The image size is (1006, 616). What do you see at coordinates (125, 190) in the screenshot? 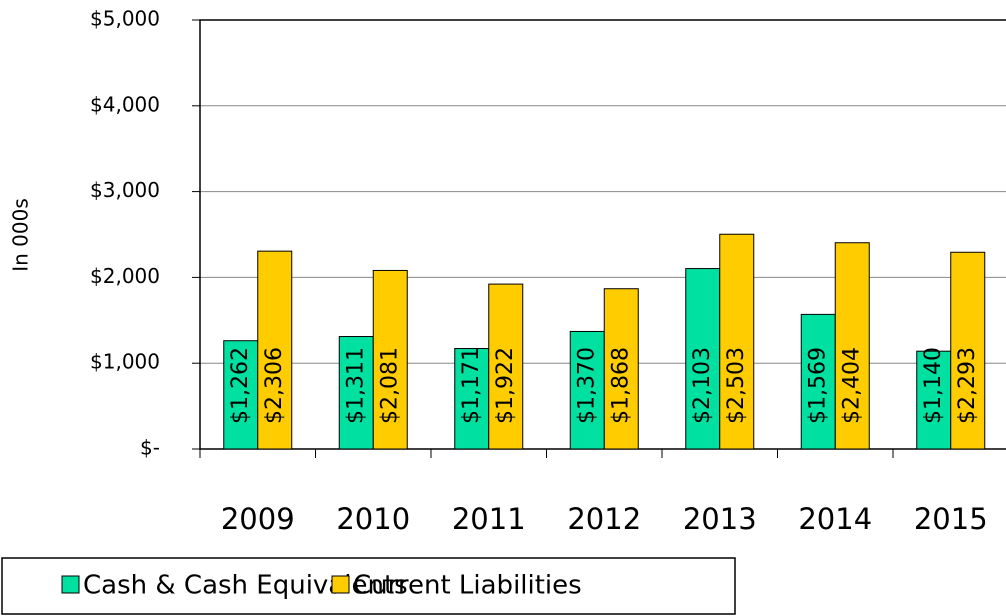
I see `y-tick-label: $3,000` at bounding box center [125, 190].